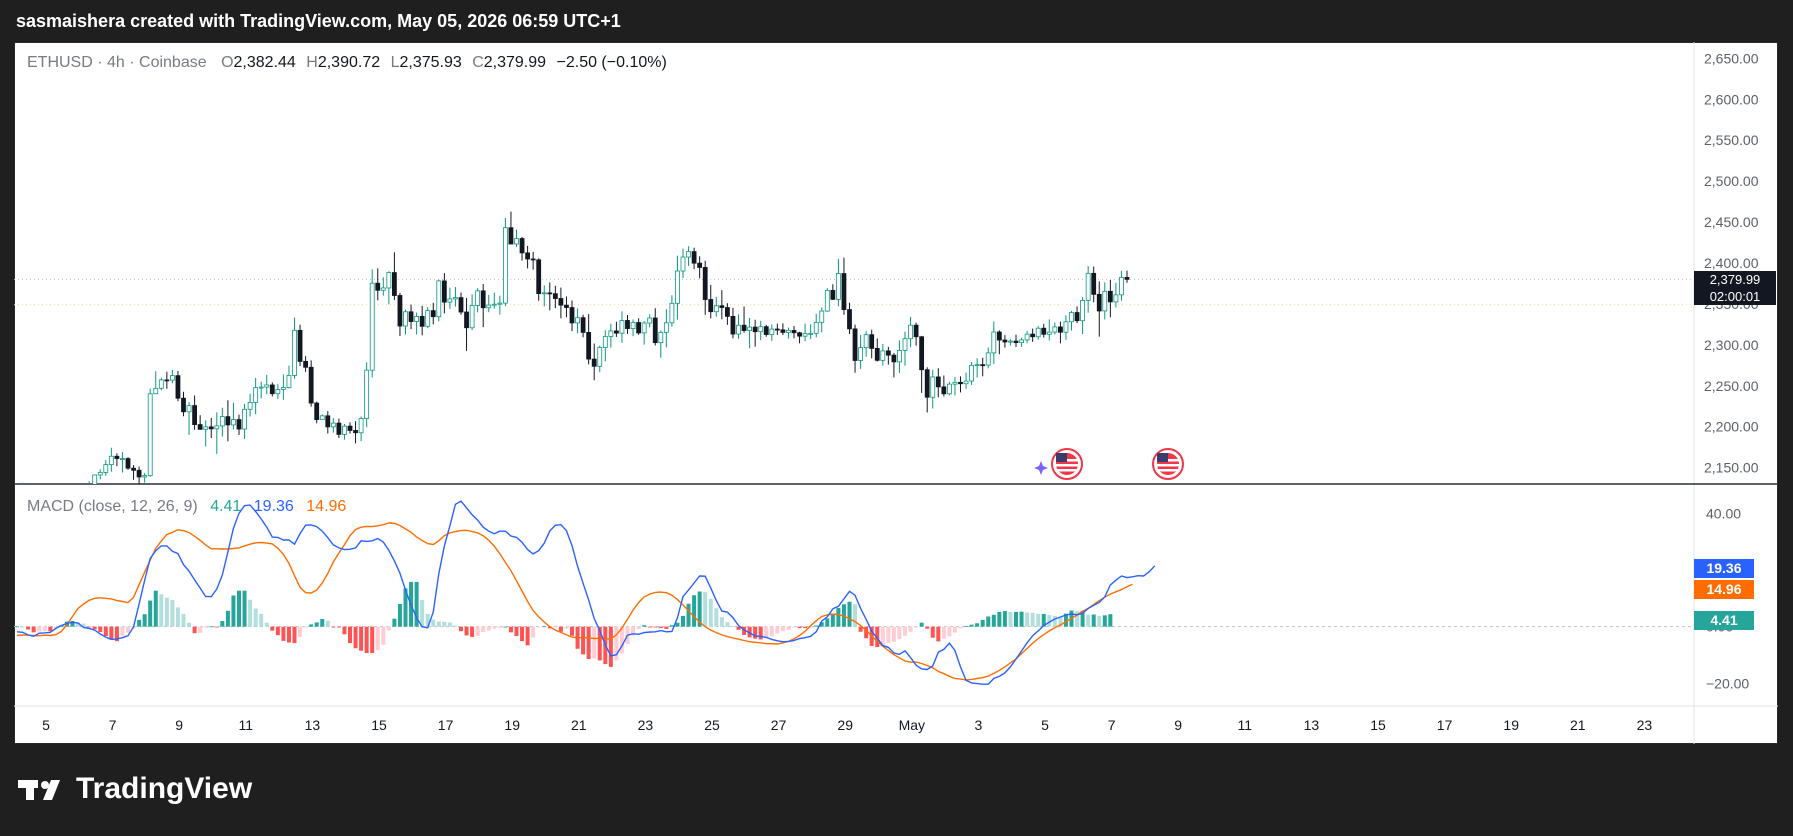 The image size is (1793, 836). Describe the element at coordinates (112, 506) in the screenshot. I see `macd-indicator-label: MACD (close, 12, 26, 9)` at that location.